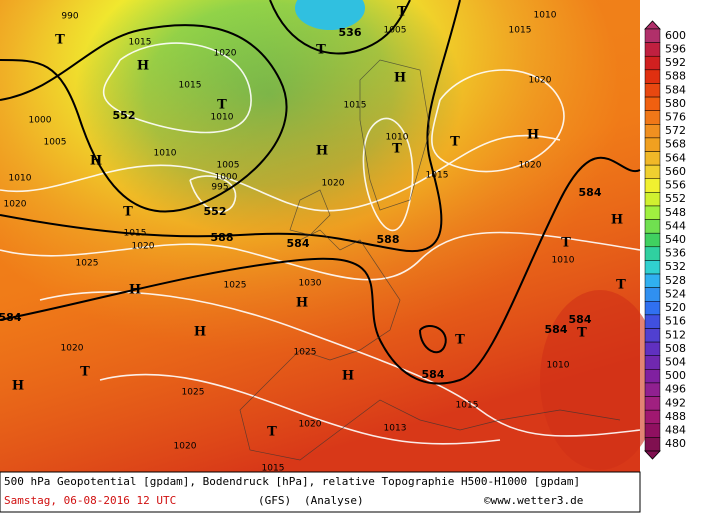 Image resolution: width=704 pixels, height=513 pixels. I want to click on legend-label: 528, so click(675, 280).